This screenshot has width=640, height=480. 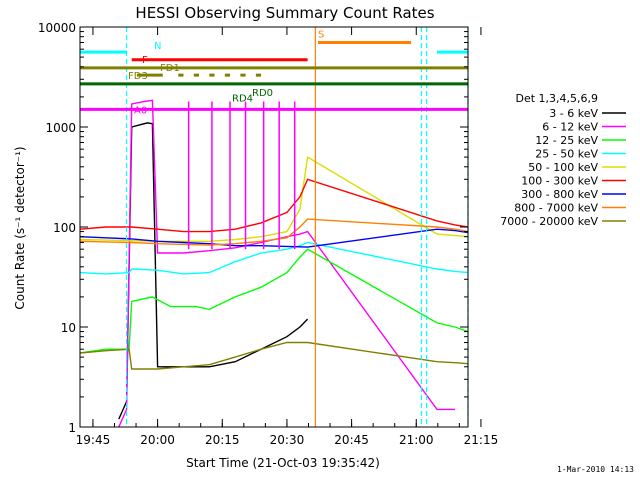 What do you see at coordinates (566, 154) in the screenshot?
I see `legend-label-3: 25 - 50 keV` at bounding box center [566, 154].